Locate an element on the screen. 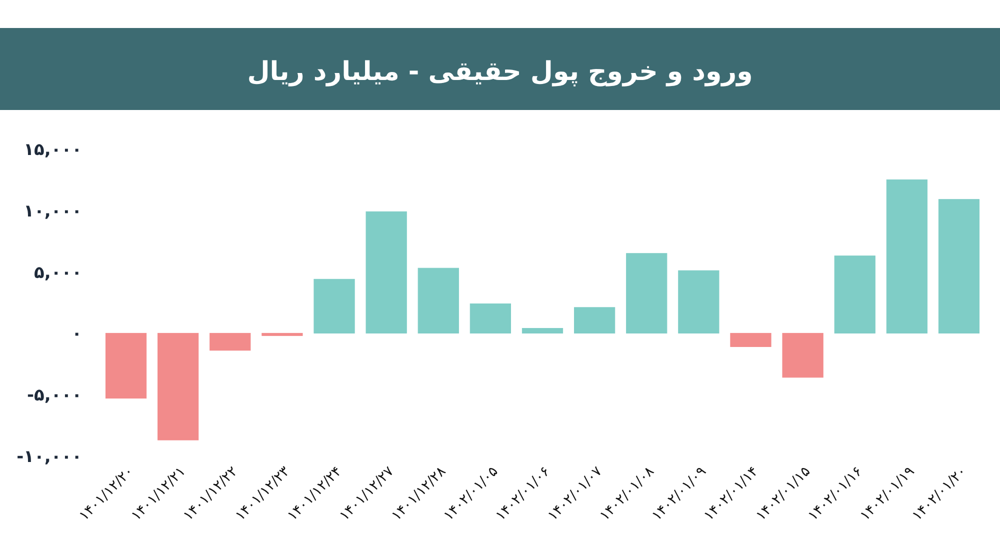  y-tick-label: ۵,۰۰۰ is located at coordinates (58, 272).